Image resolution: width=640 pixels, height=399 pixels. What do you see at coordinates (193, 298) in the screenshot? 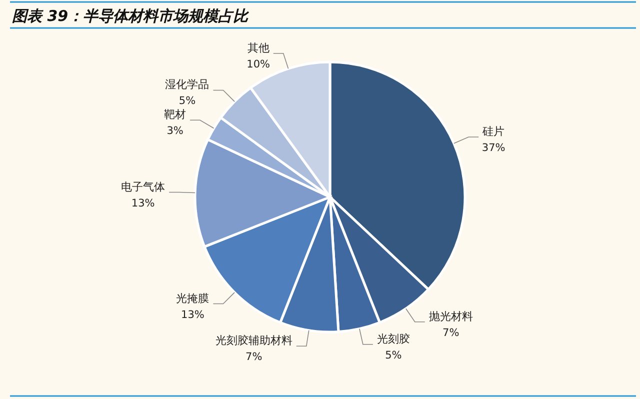
I see `slice-label: 光掩膜` at bounding box center [193, 298].